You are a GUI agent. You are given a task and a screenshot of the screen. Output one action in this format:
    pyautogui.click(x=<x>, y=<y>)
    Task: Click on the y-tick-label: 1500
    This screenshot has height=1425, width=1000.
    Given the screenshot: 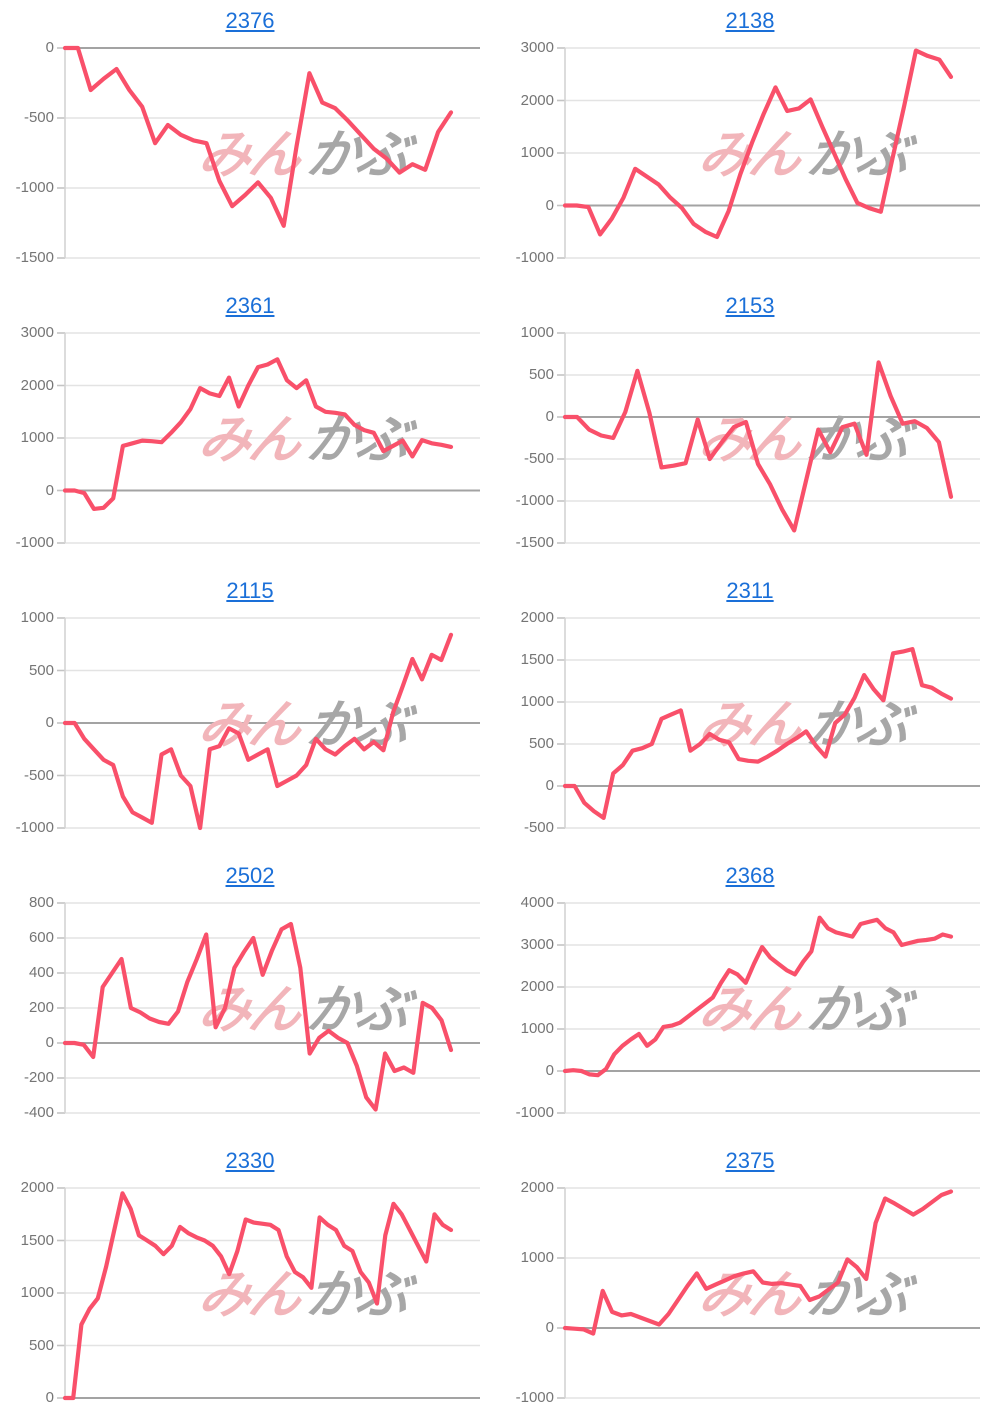 What is the action you would take?
    pyautogui.click(x=37, y=1240)
    